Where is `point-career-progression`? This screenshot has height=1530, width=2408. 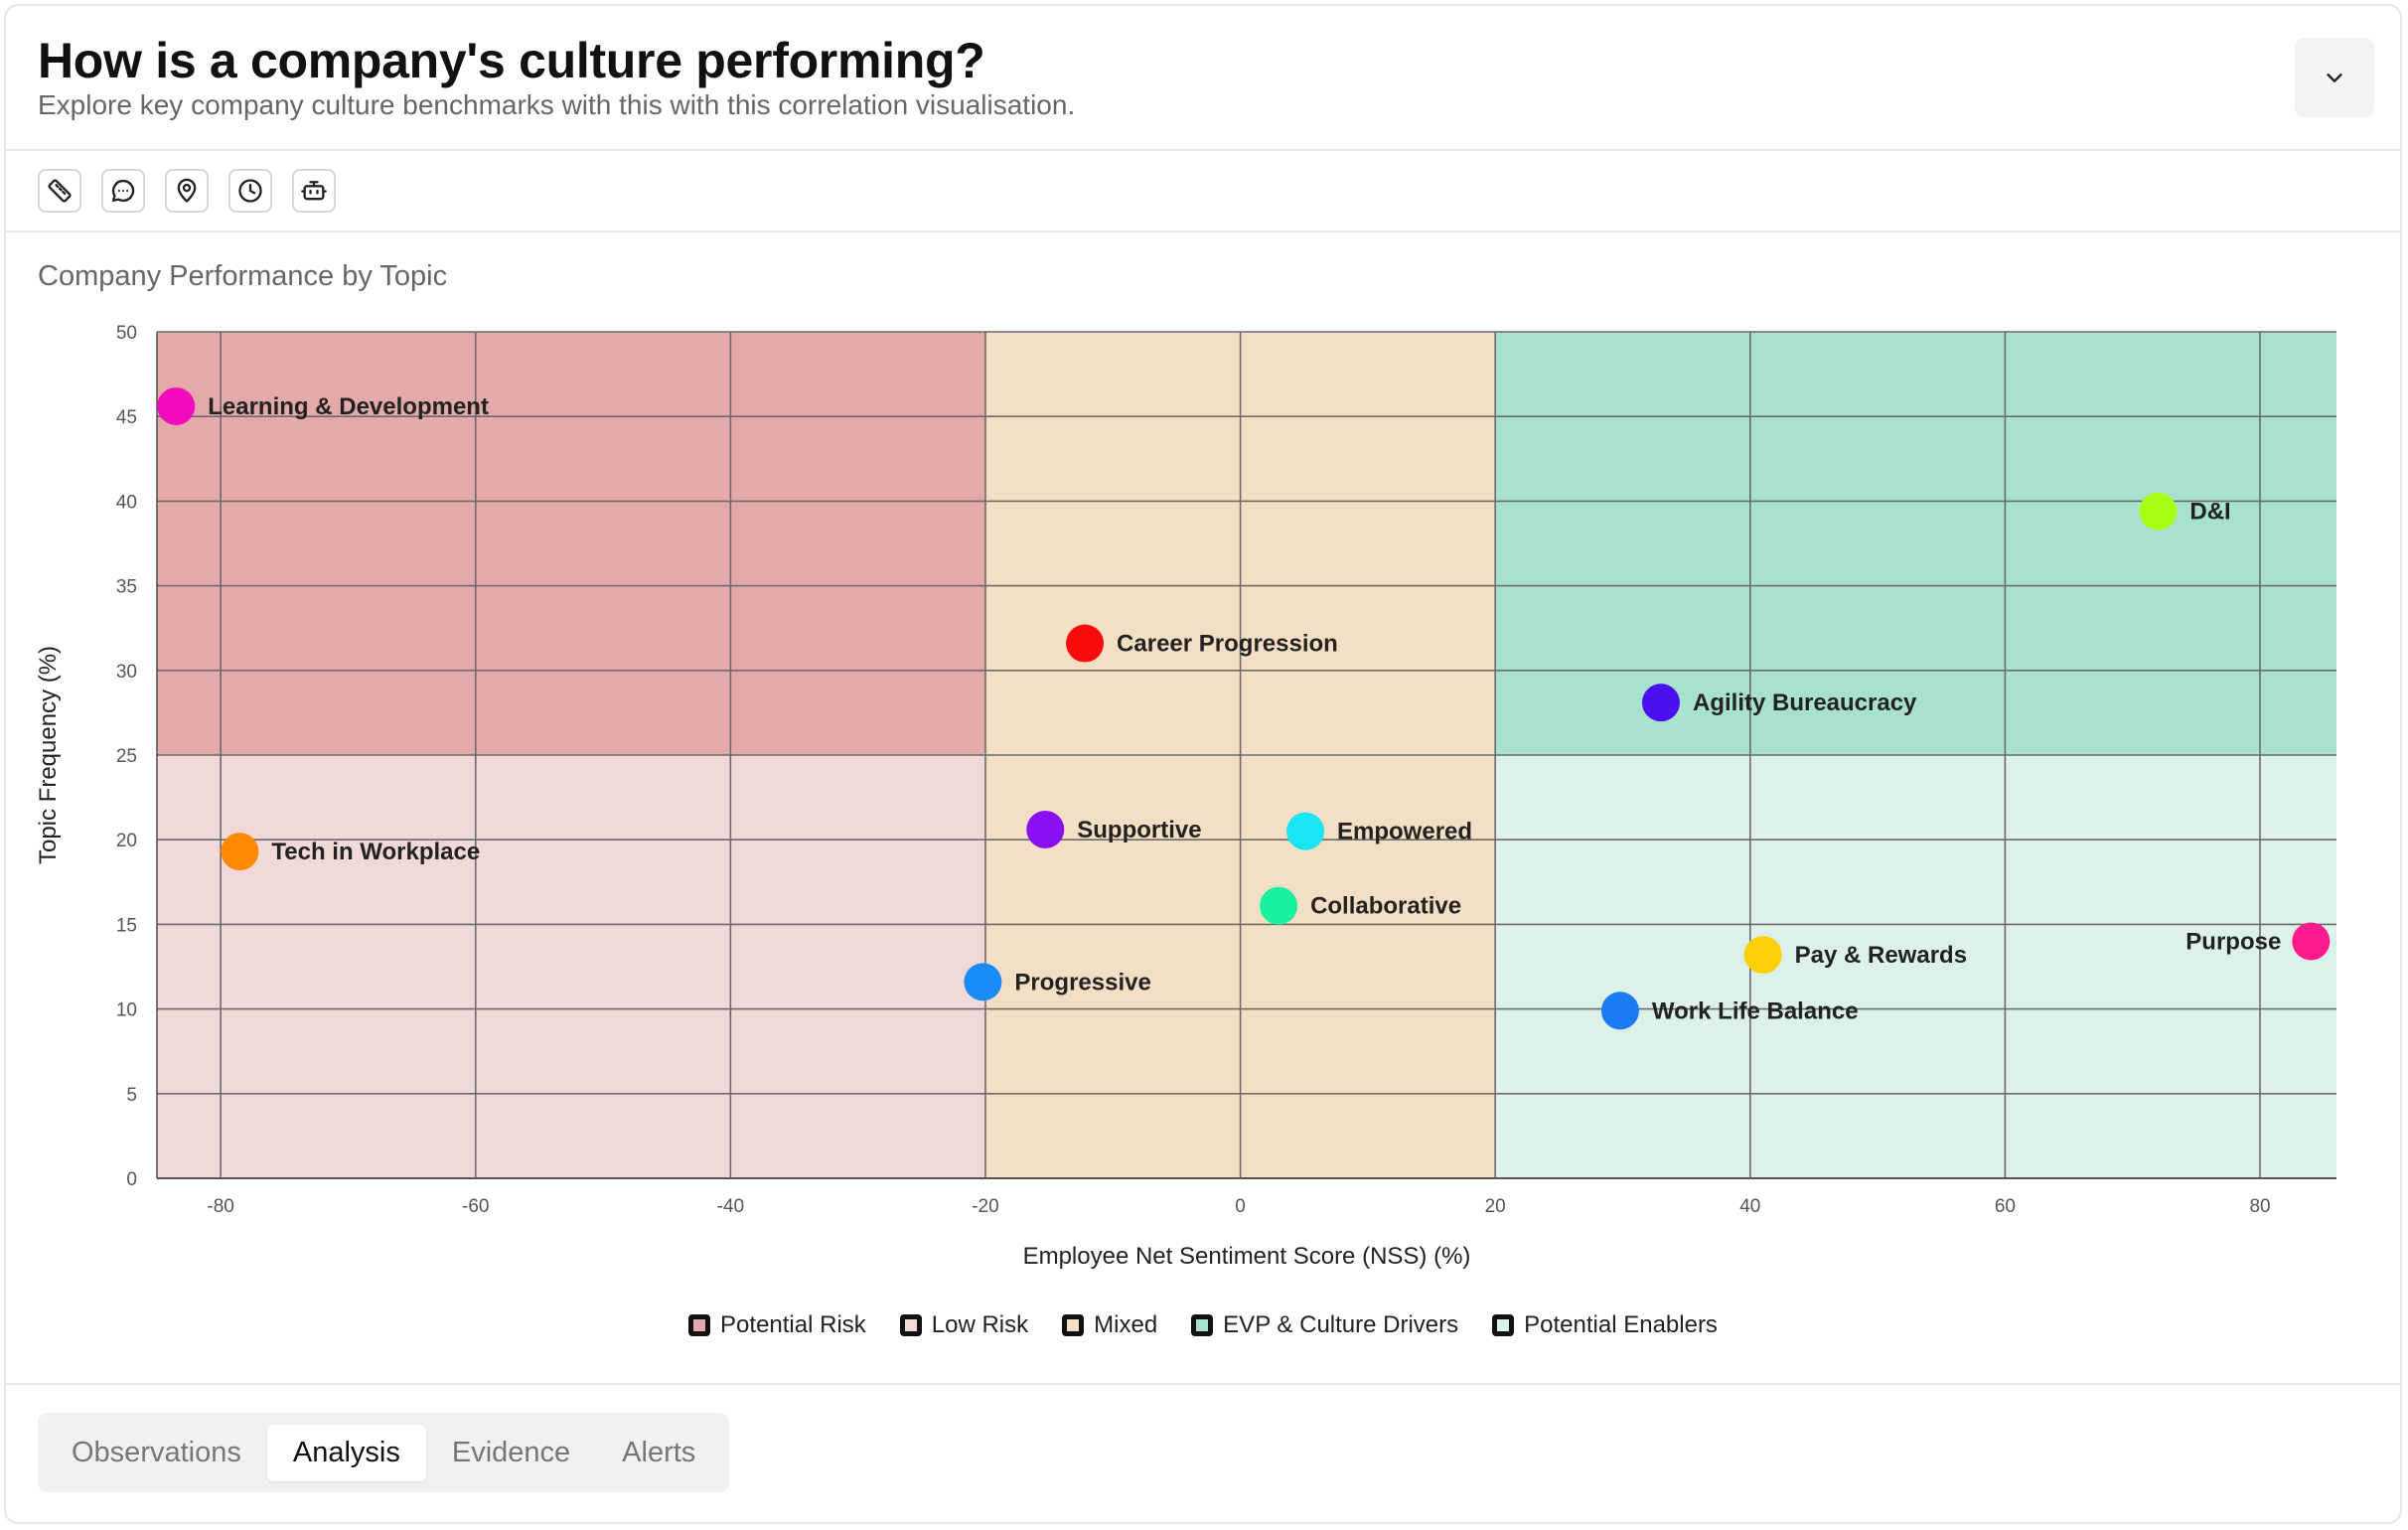
point-career-progression is located at coordinates (1085, 644).